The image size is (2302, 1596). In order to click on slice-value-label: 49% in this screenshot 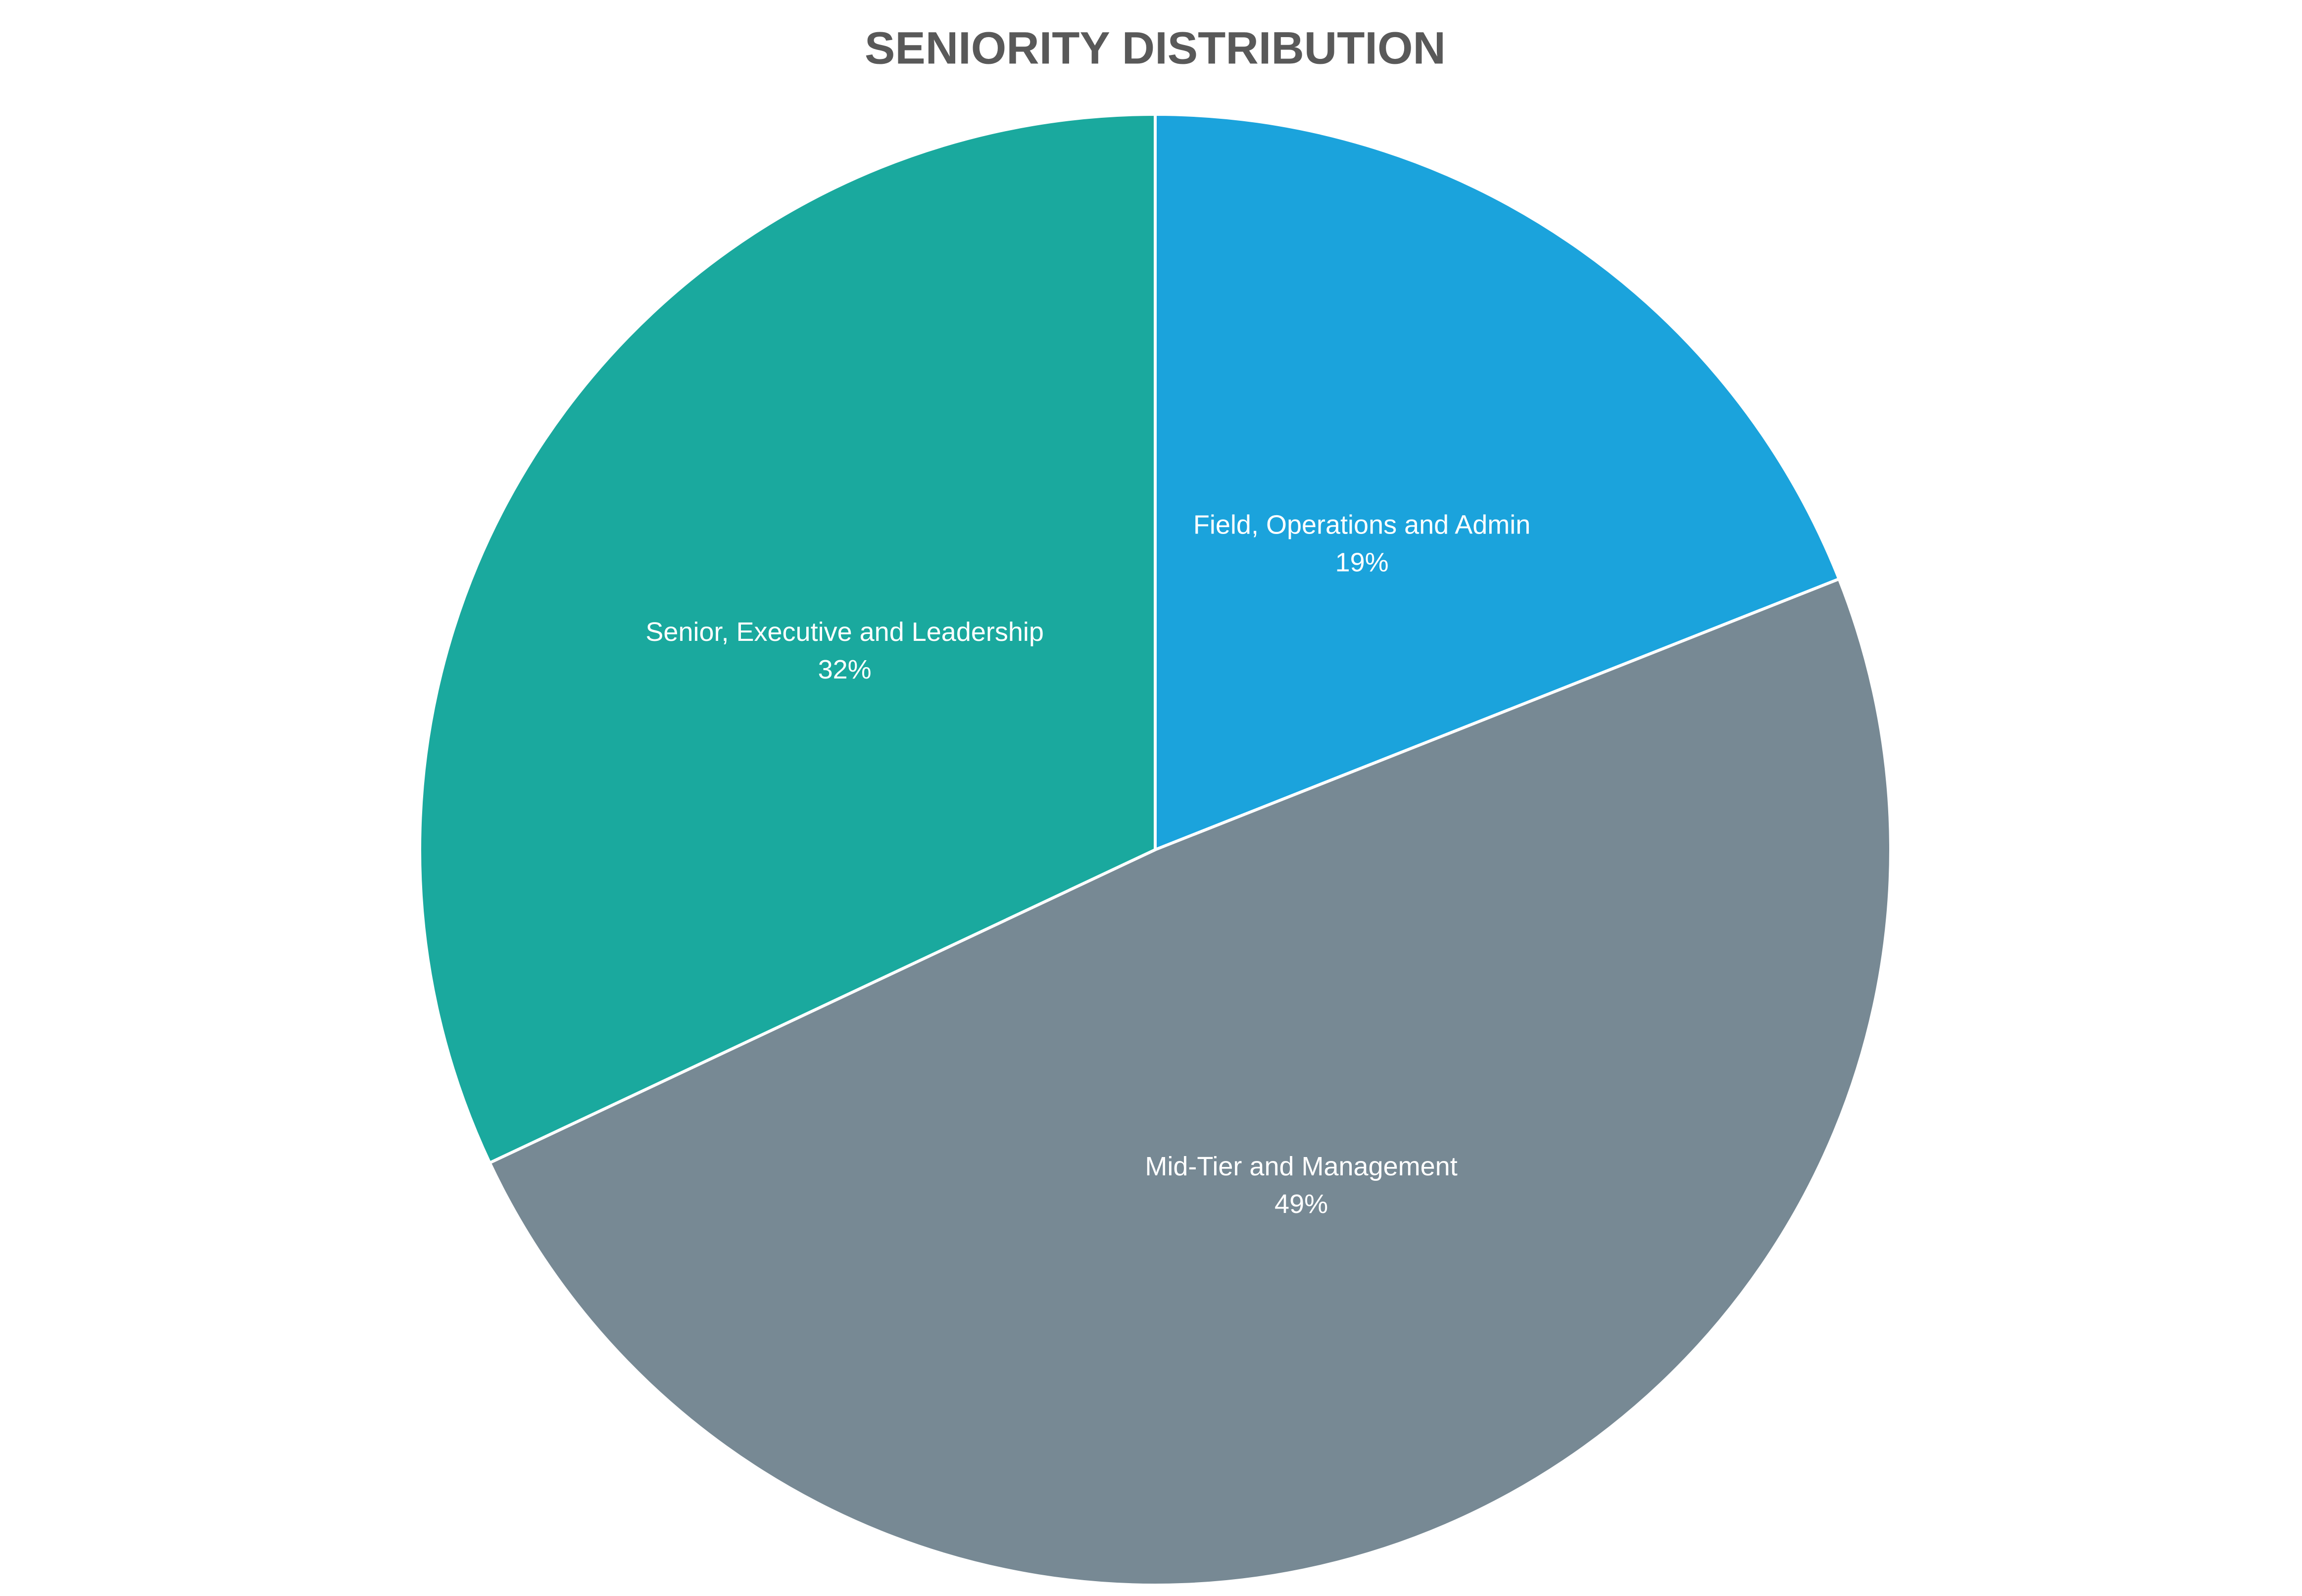, I will do `click(1301, 1204)`.